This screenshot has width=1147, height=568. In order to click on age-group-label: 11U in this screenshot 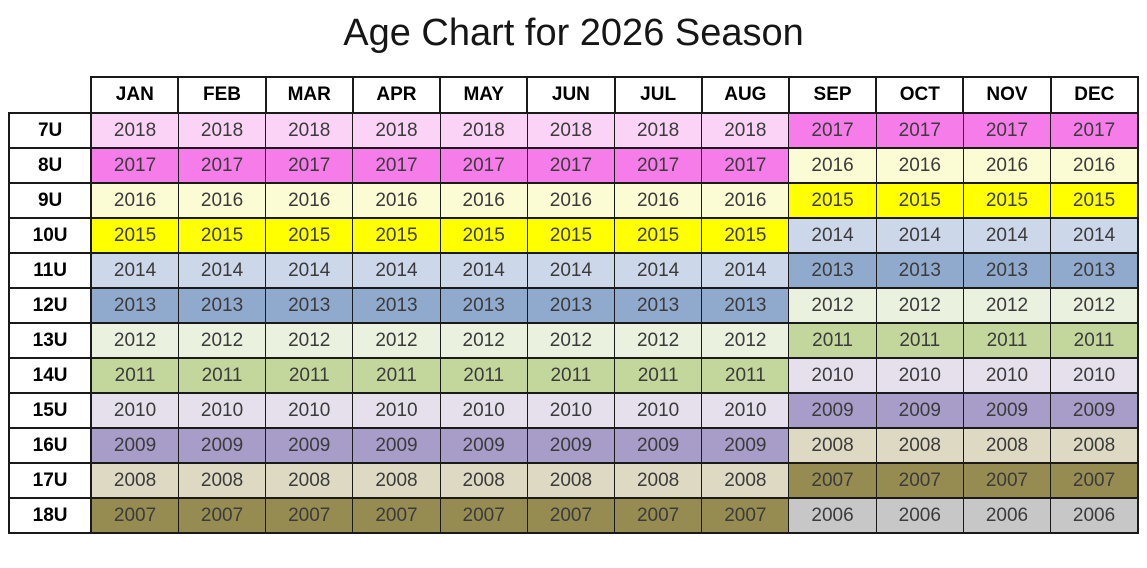, I will do `click(50, 270)`.